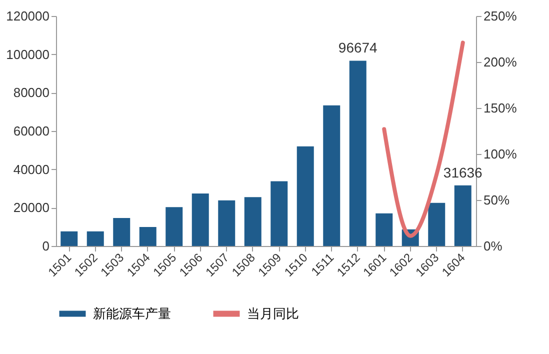  What do you see at coordinates (31, 131) in the screenshot?
I see `y-tick-label: 60000` at bounding box center [31, 131].